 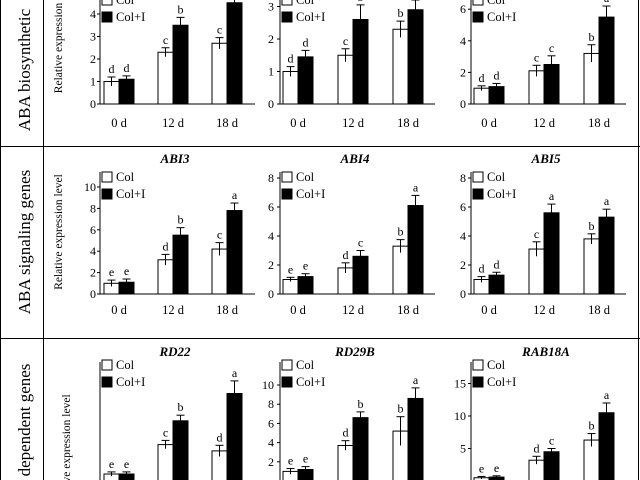 What do you see at coordinates (24, 69) in the screenshot?
I see `row-label-0: ABA biosynthetic` at bounding box center [24, 69].